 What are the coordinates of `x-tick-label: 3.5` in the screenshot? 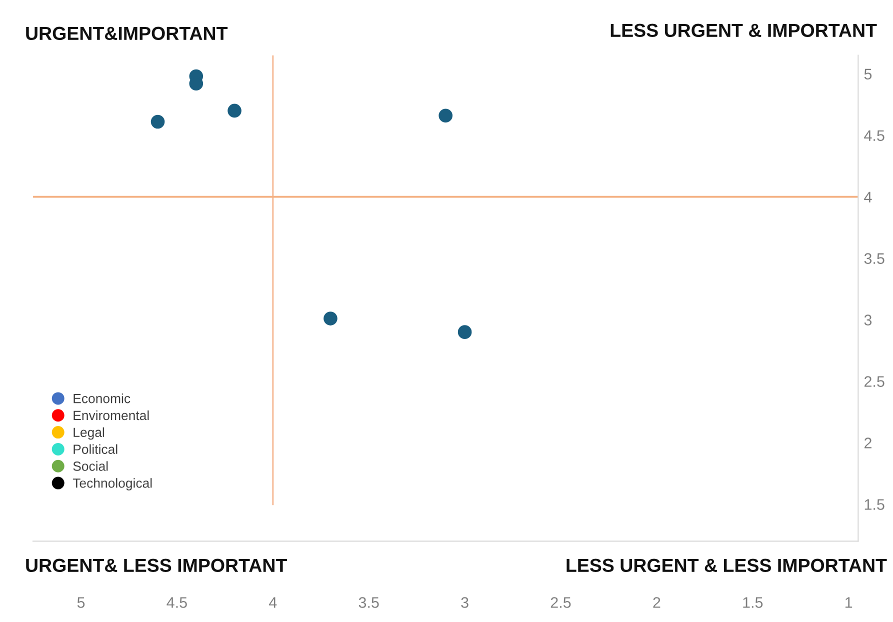 It's located at (368, 602).